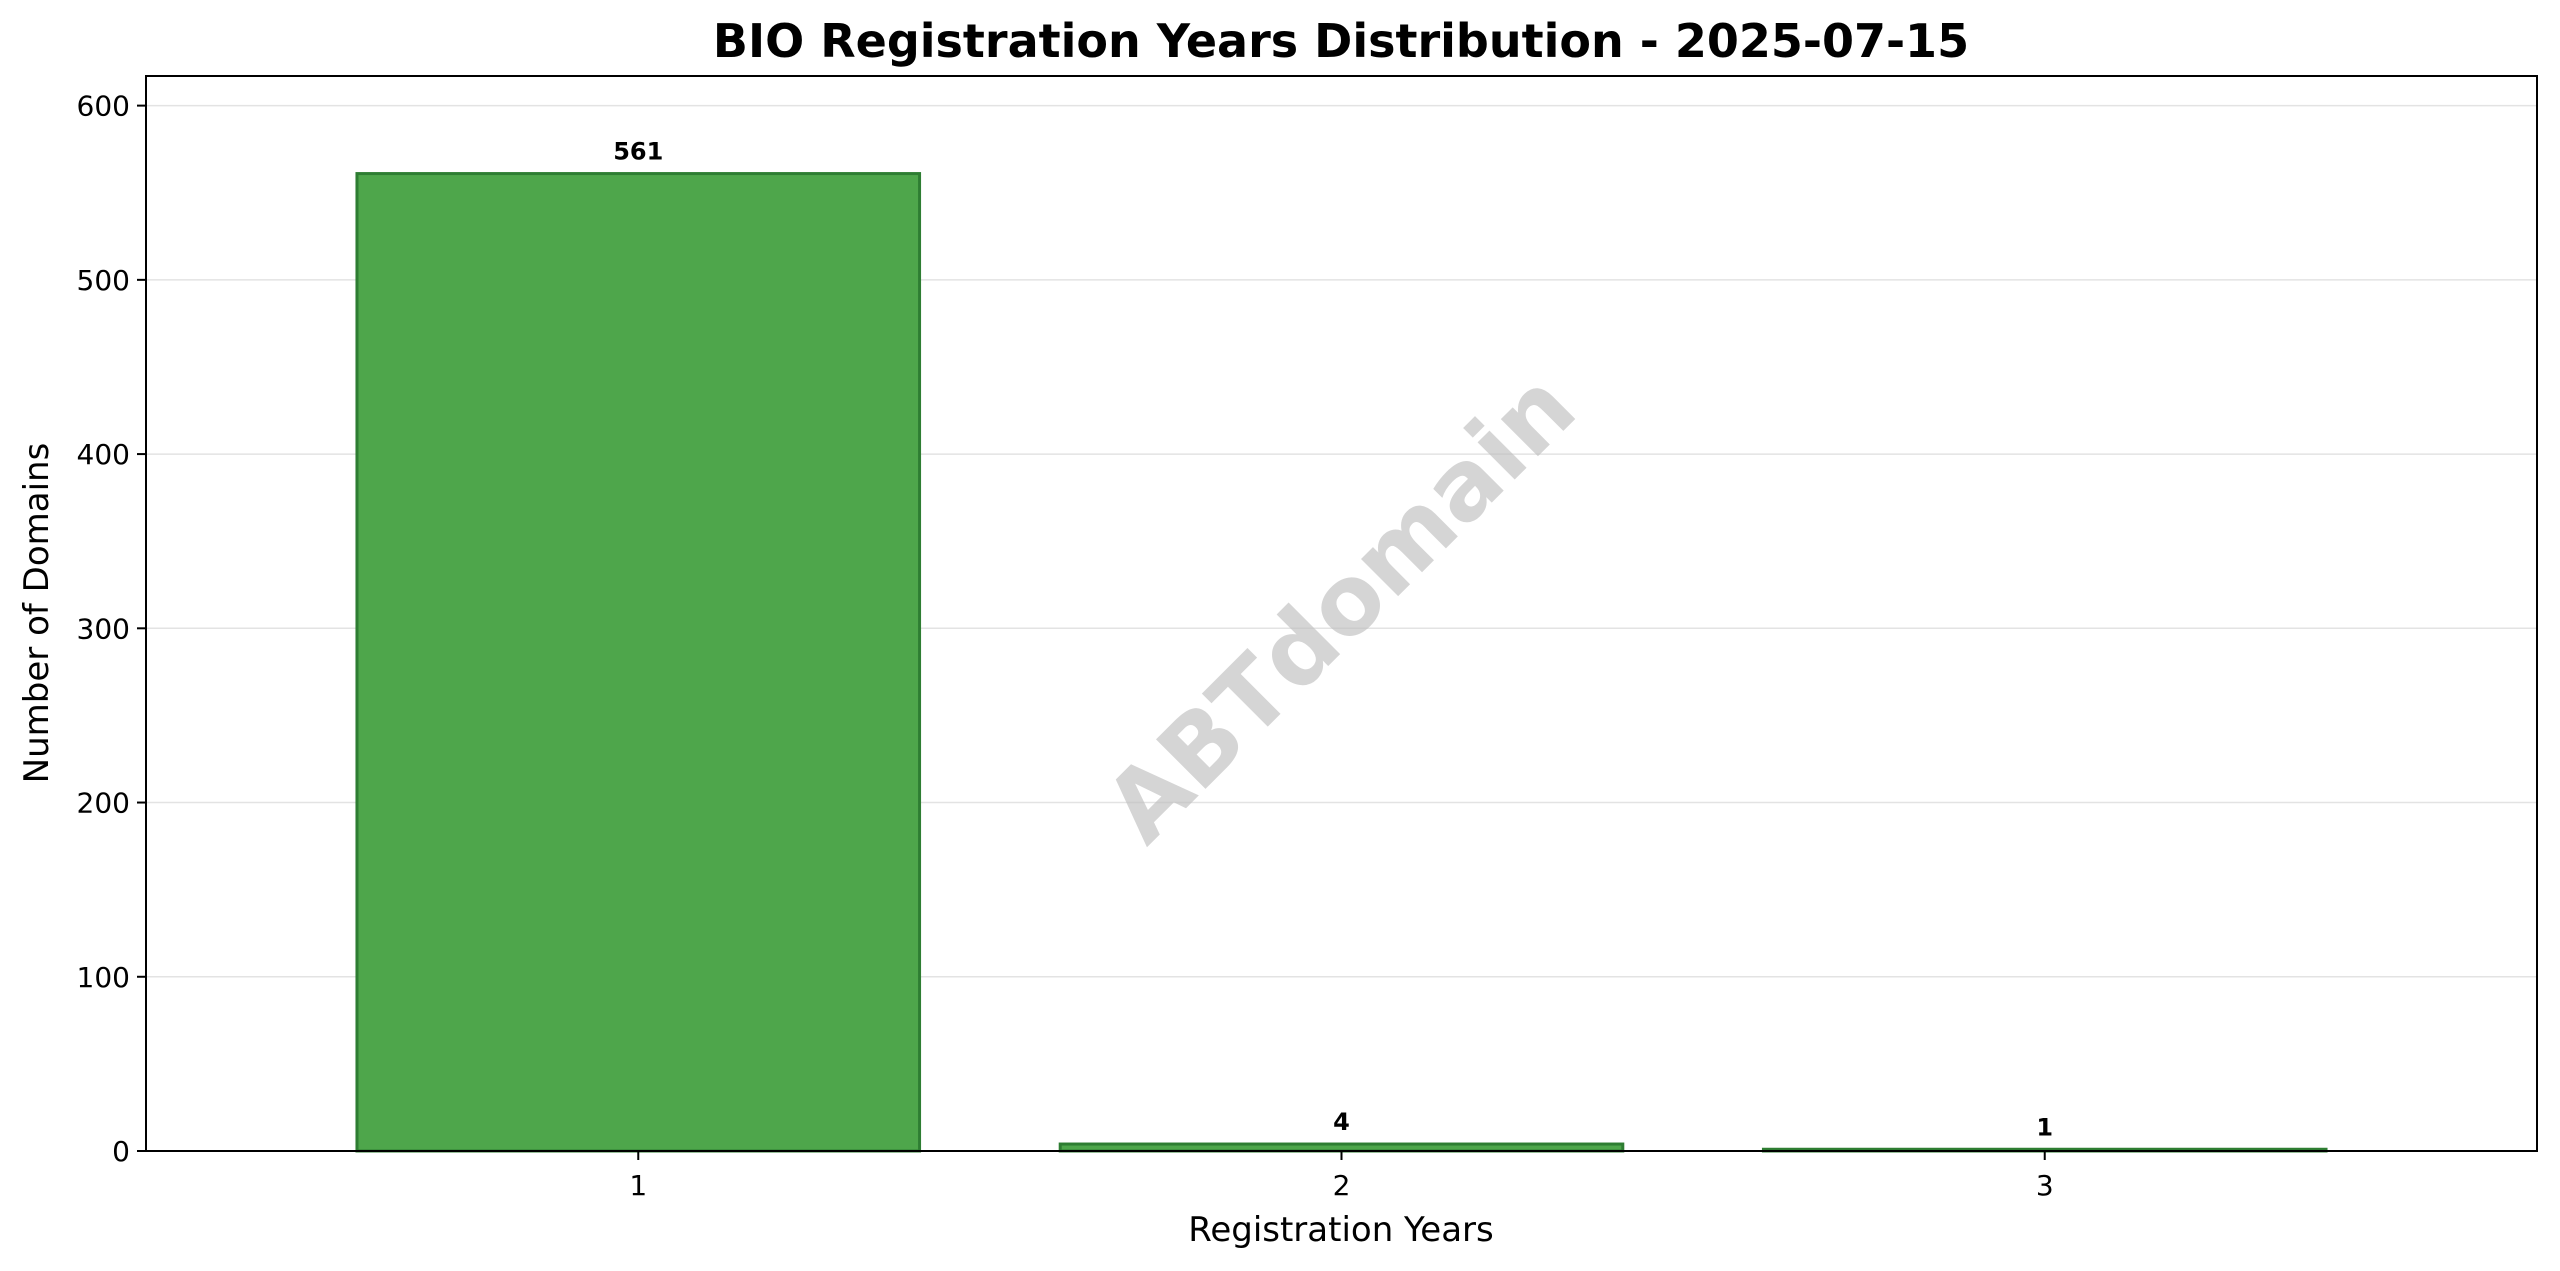 The width and height of the screenshot is (2560, 1271). What do you see at coordinates (638, 1185) in the screenshot?
I see `x-tick-label: 1` at bounding box center [638, 1185].